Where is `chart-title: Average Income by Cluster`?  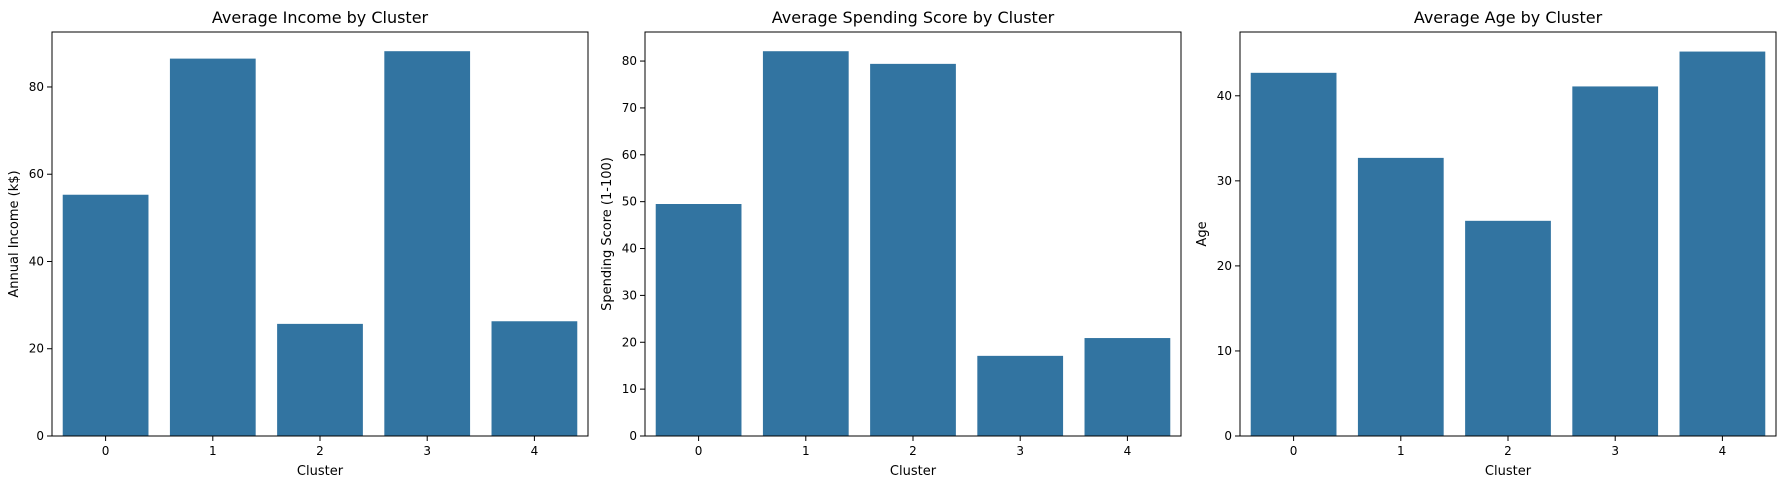
chart-title: Average Income by Cluster is located at coordinates (320, 17).